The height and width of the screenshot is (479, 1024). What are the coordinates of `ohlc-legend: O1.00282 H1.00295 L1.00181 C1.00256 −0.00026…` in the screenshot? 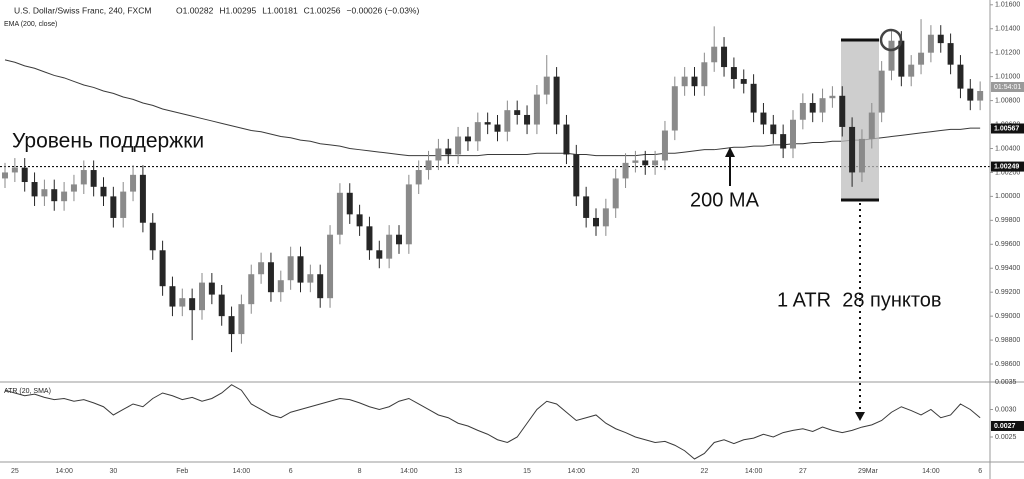 It's located at (297, 10).